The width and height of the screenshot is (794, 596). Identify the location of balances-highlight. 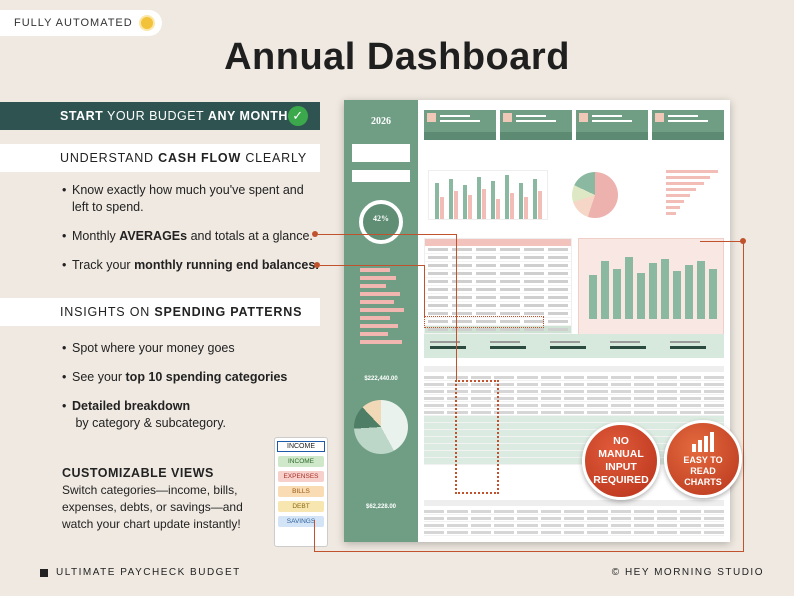
(484, 322).